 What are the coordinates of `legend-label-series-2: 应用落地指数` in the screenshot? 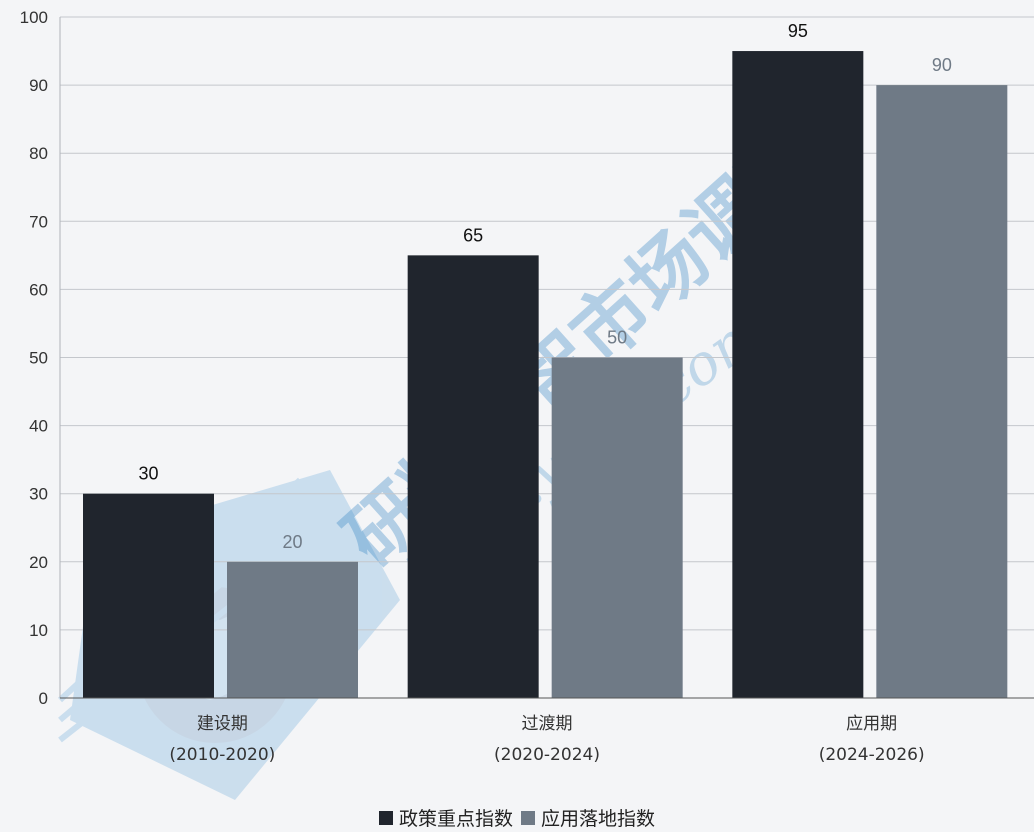 It's located at (598, 819).